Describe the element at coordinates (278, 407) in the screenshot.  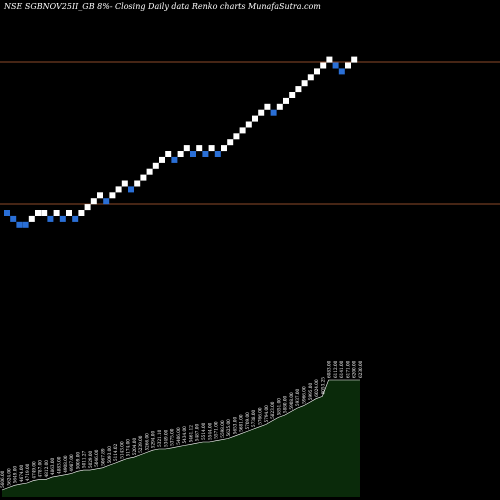
I see `volume-label: 5851.00` at that location.